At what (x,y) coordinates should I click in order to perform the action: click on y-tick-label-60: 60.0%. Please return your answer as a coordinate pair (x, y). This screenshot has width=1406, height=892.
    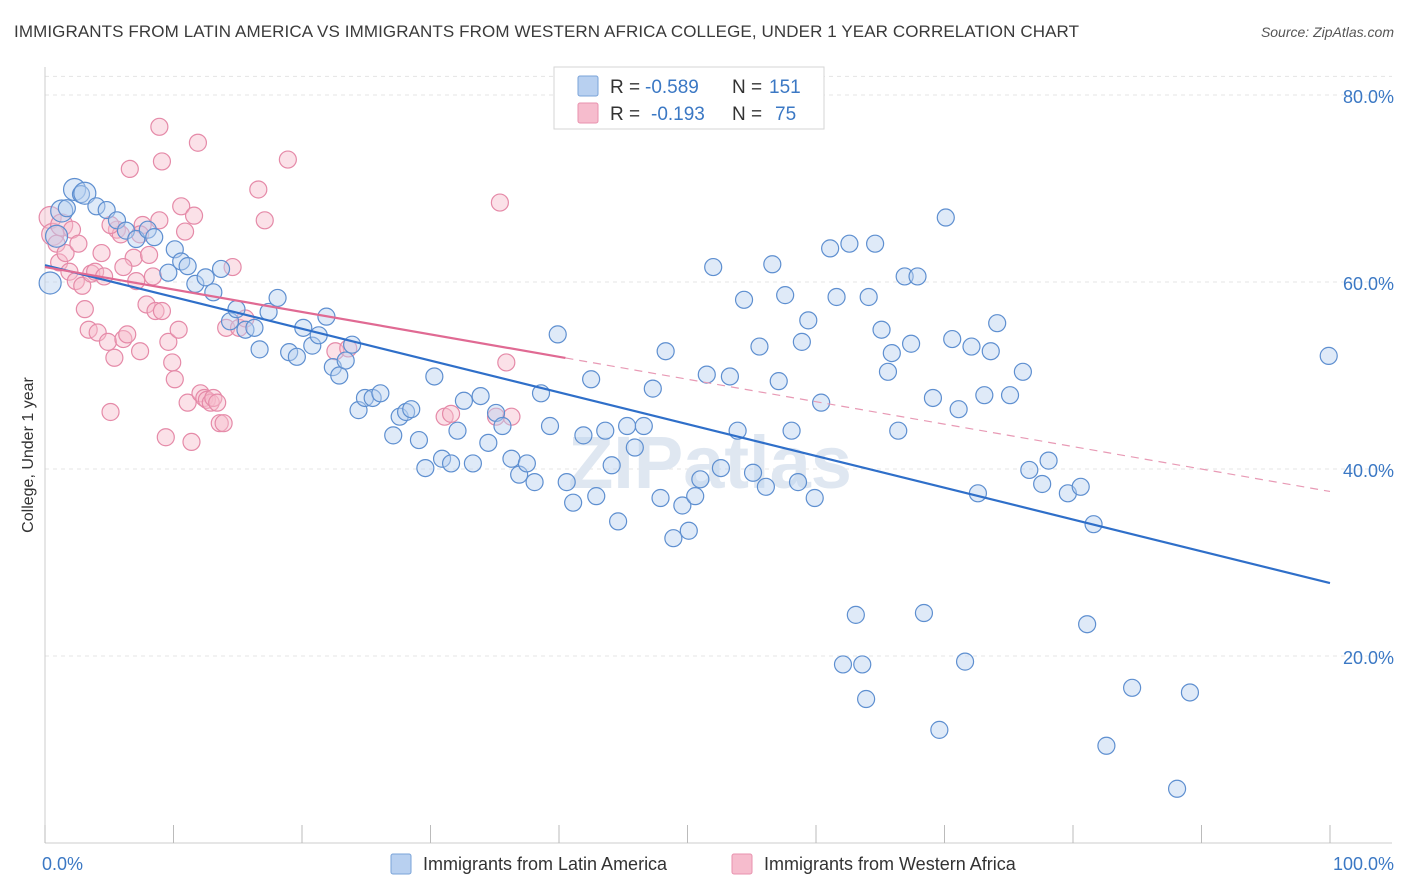
    Looking at the image, I should click on (1368, 284).